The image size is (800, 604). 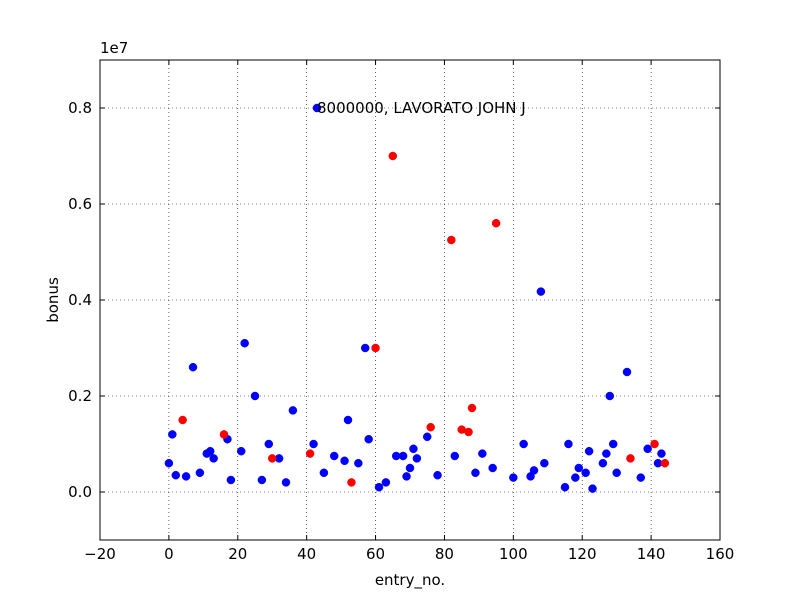 I want to click on y-offset-label: 1e7, so click(x=114, y=48).